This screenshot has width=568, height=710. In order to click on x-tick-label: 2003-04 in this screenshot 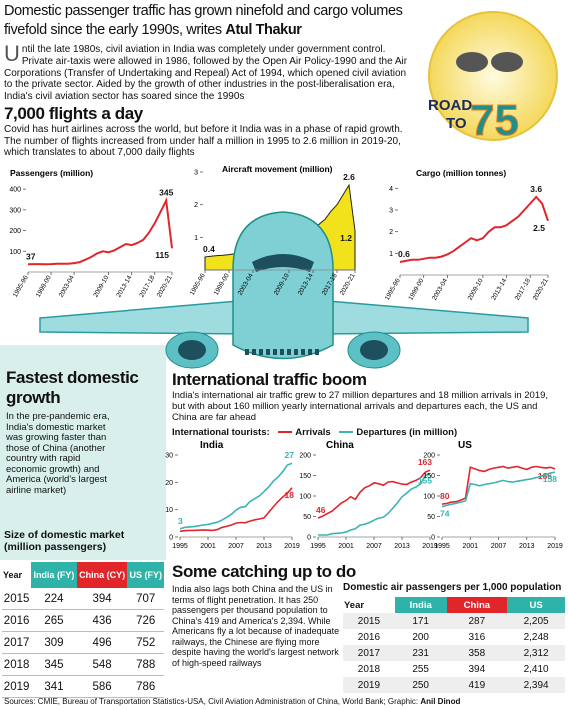, I will do `click(440, 289)`.